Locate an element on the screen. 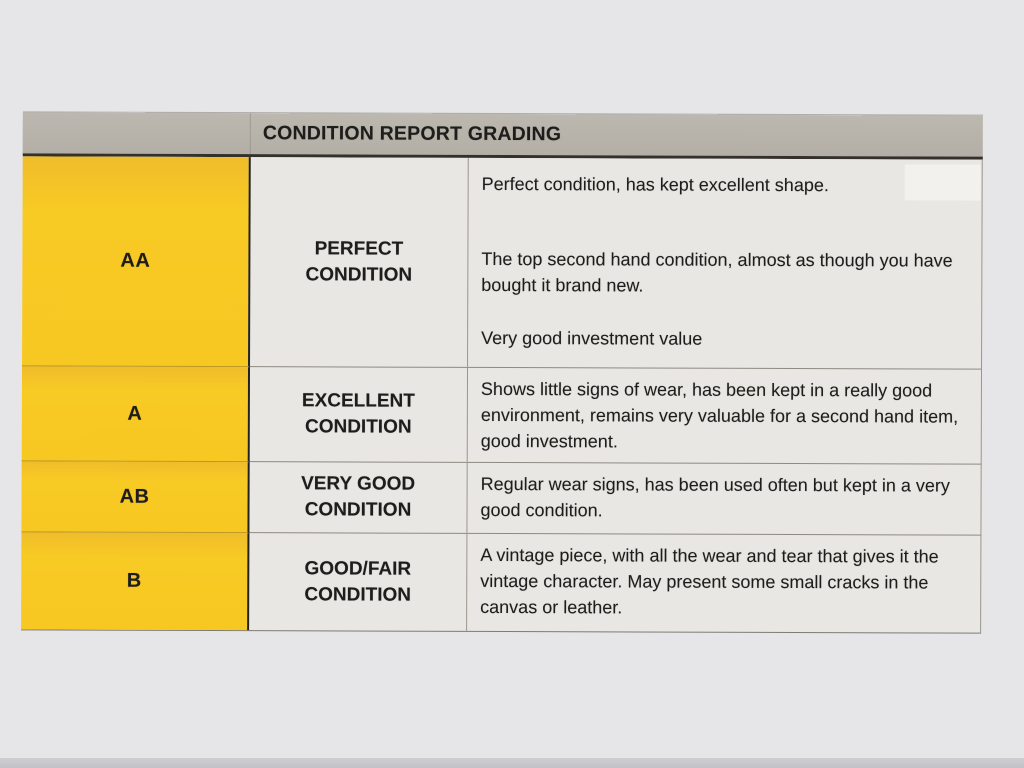  table-header: CONDITION REPORT GRADING is located at coordinates (502, 136).